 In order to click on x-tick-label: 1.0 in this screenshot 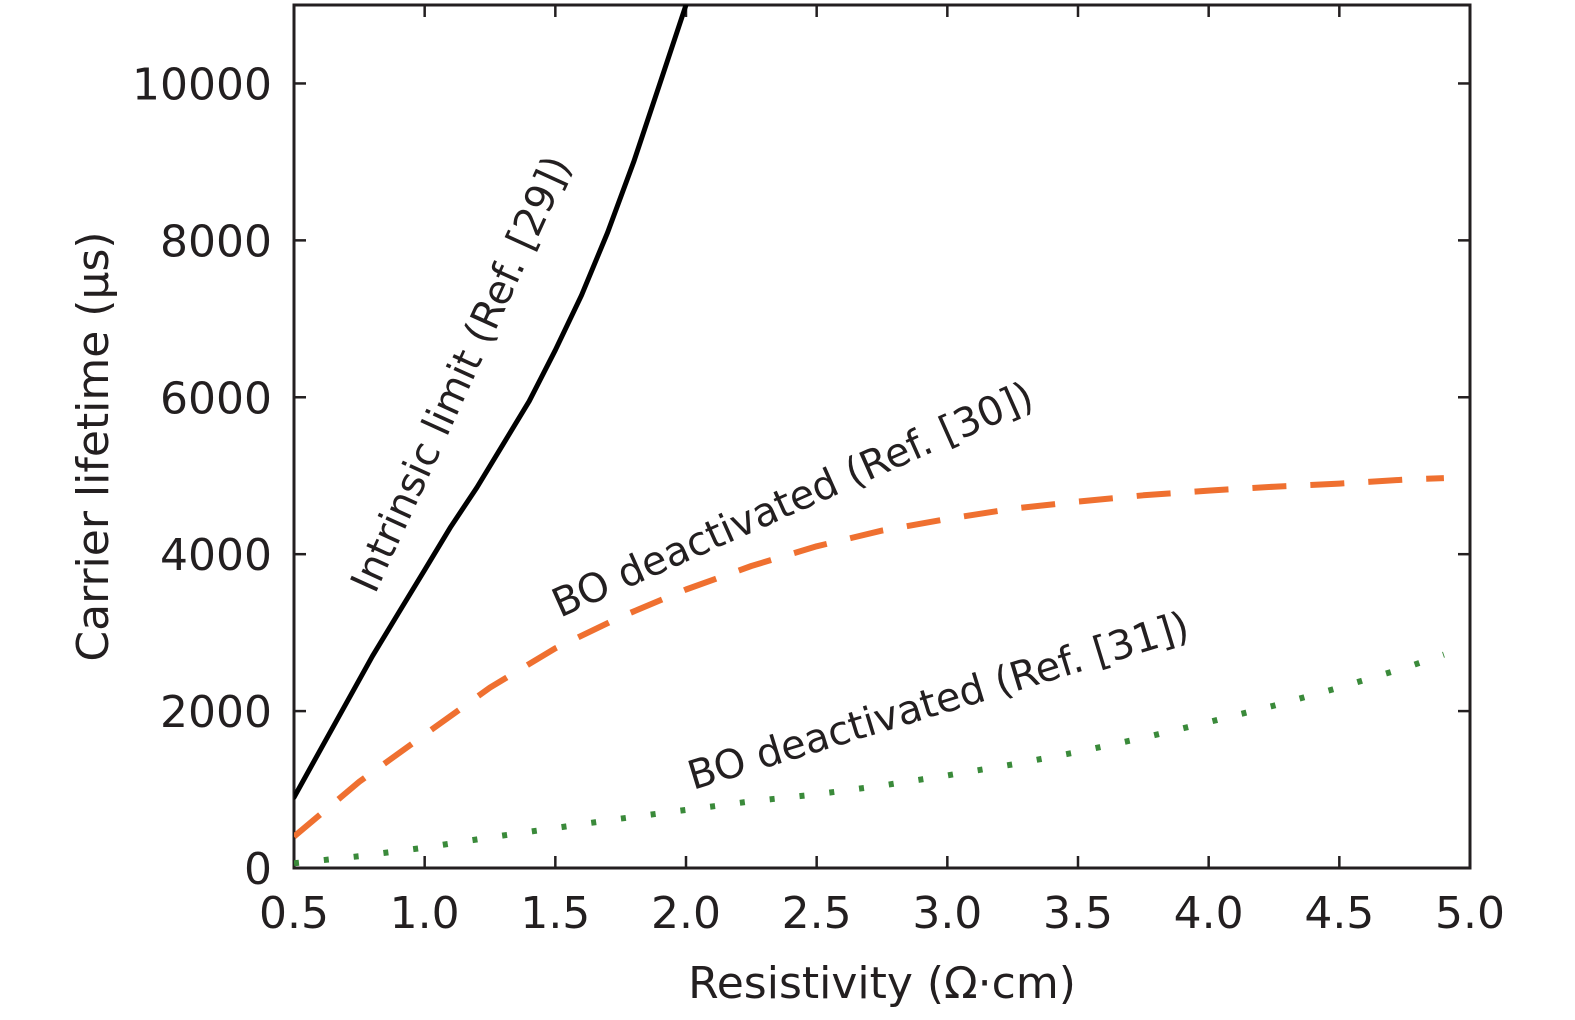, I will do `click(425, 913)`.